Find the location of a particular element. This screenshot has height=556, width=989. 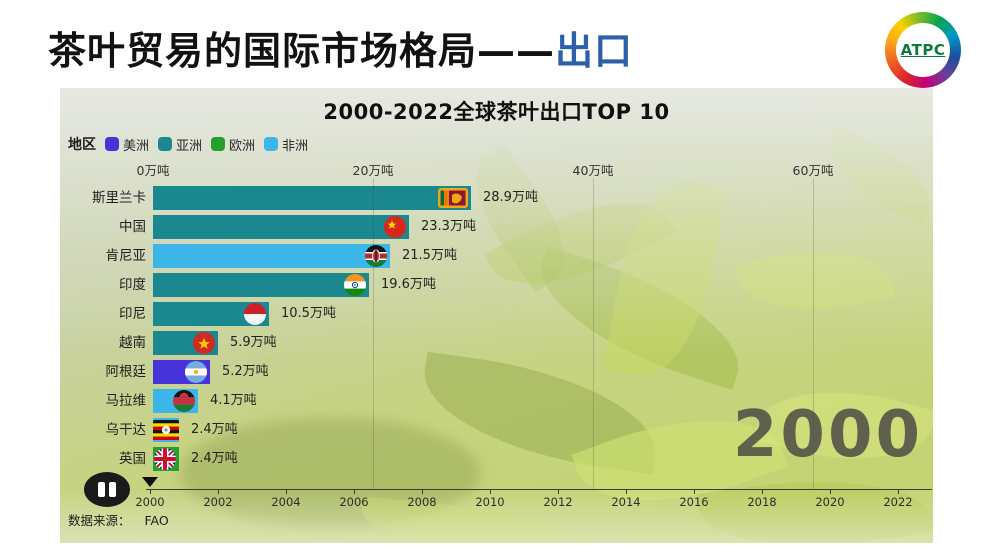

page-title: 茶叶贸易的国际市场格局——出口 is located at coordinates (340, 47).